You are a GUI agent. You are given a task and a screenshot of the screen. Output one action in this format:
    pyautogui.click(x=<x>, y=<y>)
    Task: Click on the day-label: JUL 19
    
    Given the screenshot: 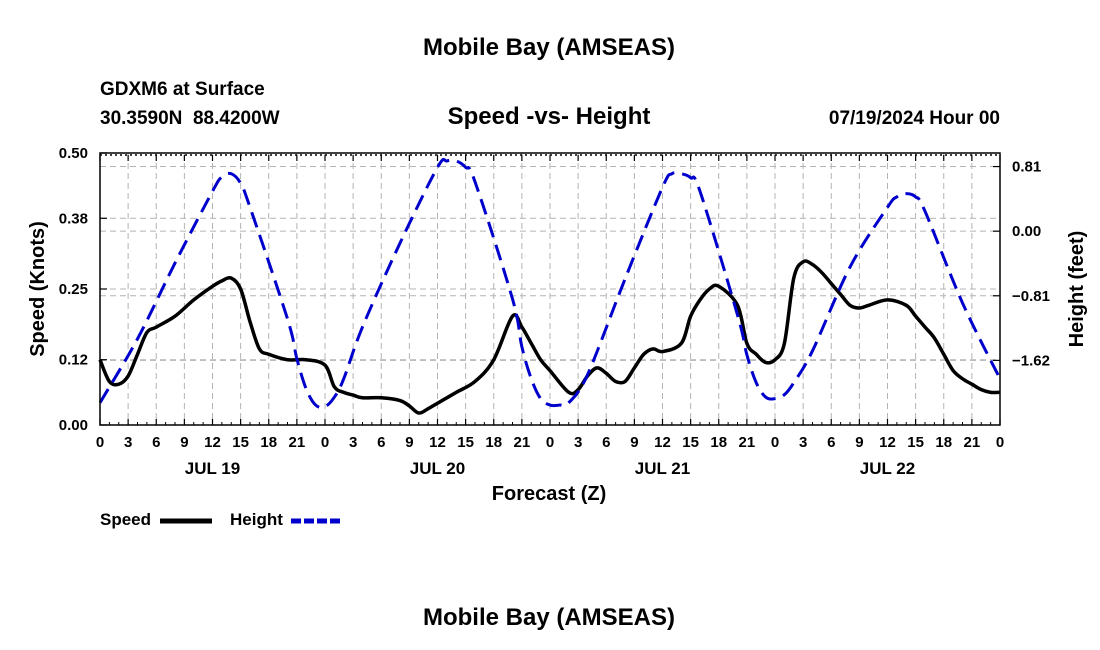 What is the action you would take?
    pyautogui.click(x=212, y=468)
    